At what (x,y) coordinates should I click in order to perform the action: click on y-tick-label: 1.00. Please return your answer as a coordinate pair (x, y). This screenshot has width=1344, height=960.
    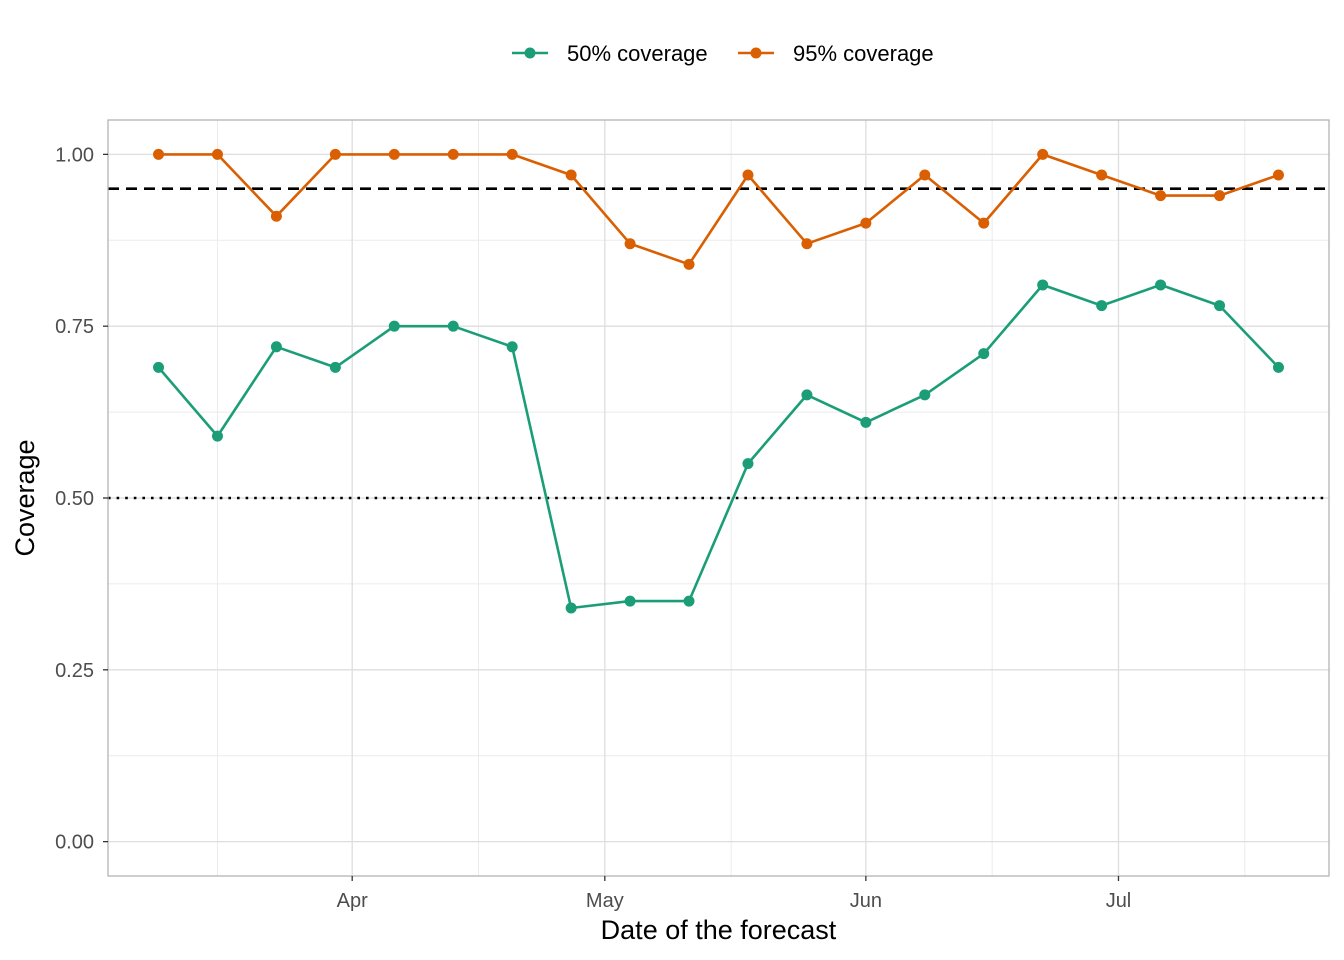
    Looking at the image, I should click on (74, 155).